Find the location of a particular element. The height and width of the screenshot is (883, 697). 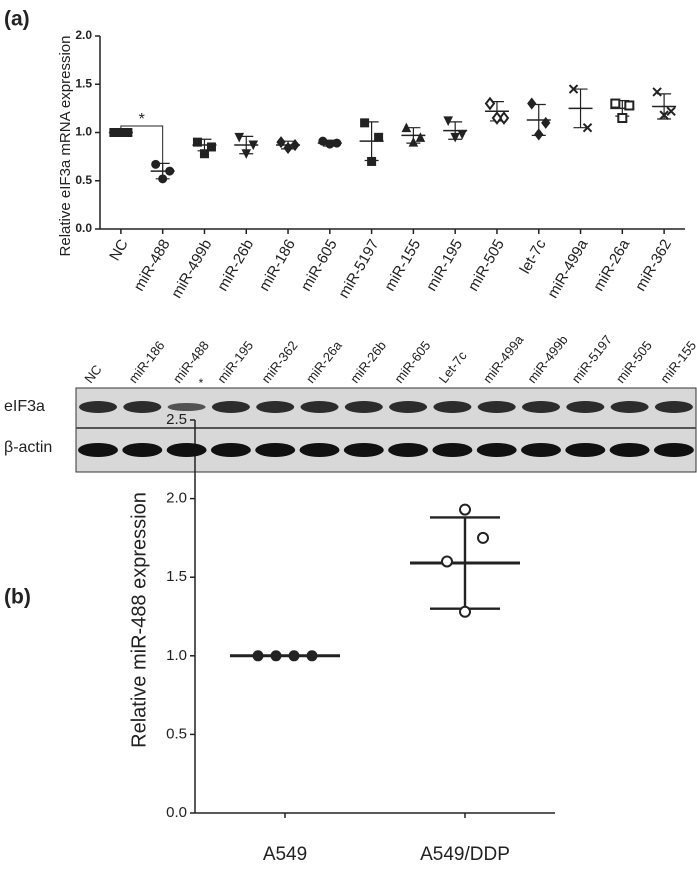

significance-bracket is located at coordinates (142, 149).